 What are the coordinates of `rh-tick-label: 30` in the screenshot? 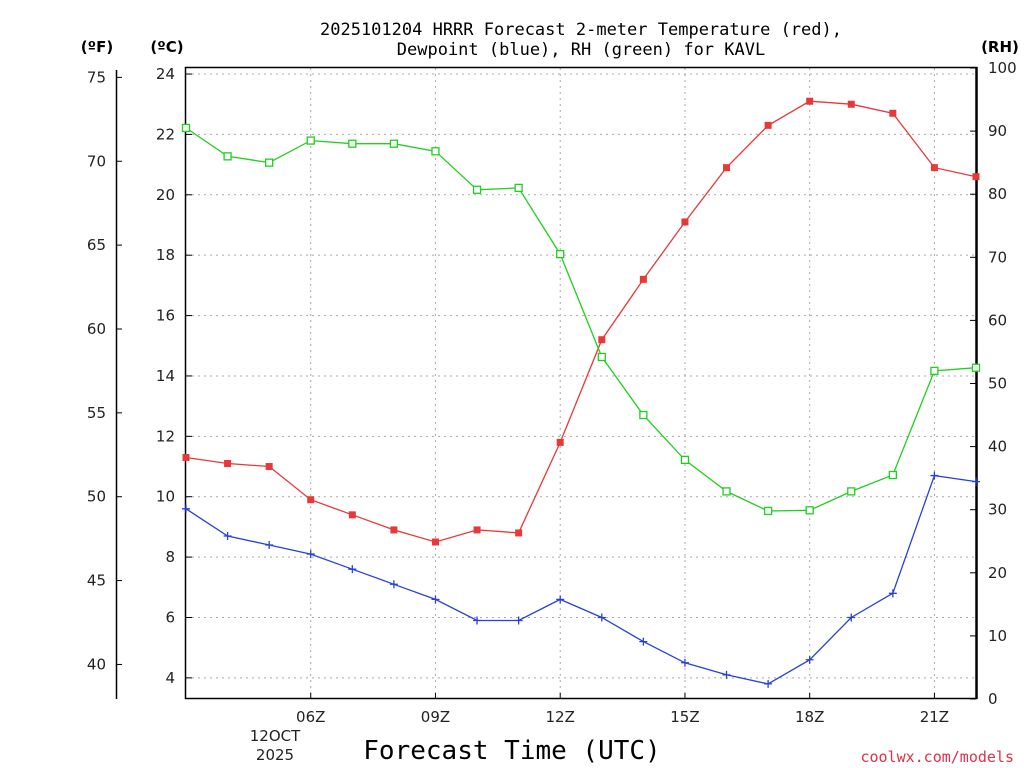 It's located at (997, 510).